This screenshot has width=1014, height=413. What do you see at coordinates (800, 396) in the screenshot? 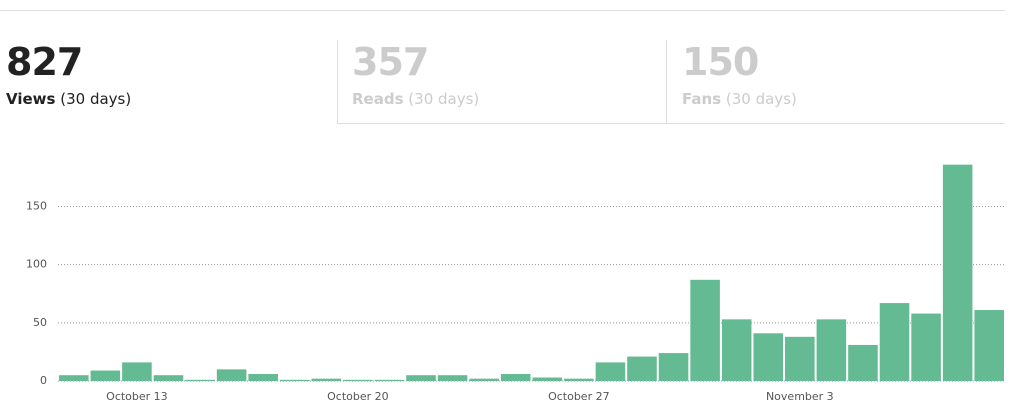
I see `x-tick-label: November 3` at bounding box center [800, 396].